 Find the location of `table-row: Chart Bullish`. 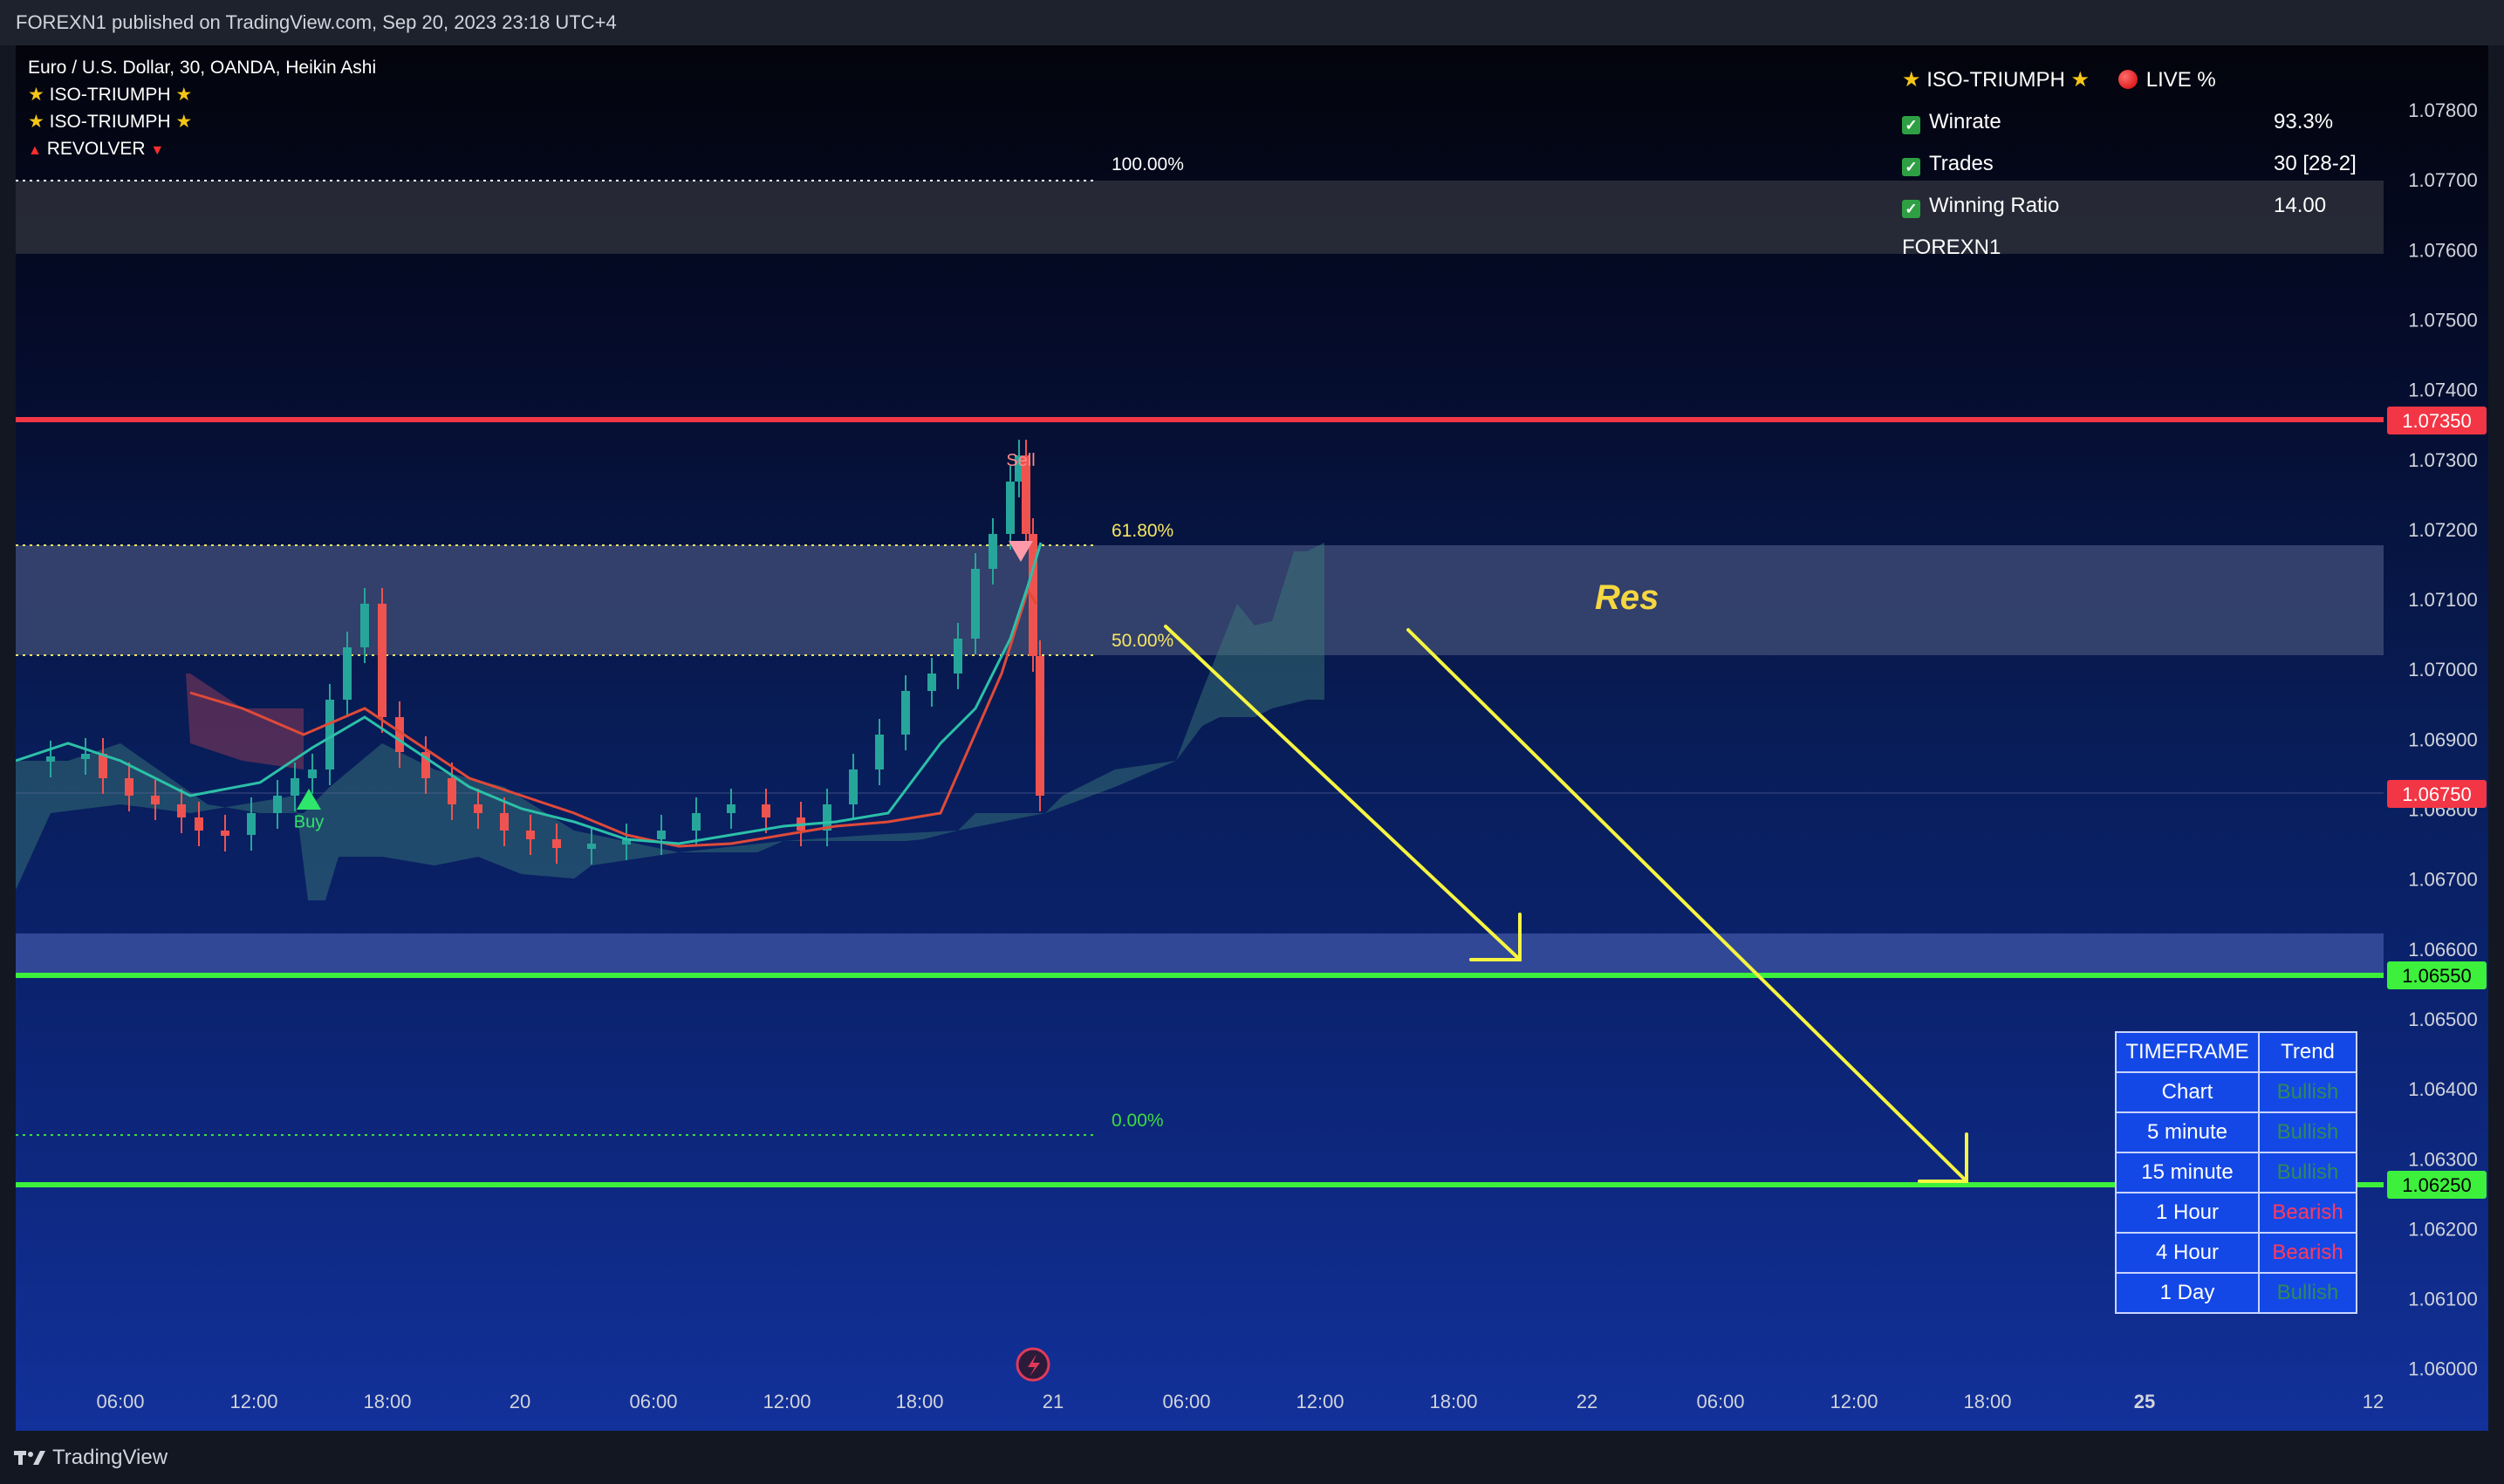

table-row: Chart Bullish is located at coordinates (2236, 1092).